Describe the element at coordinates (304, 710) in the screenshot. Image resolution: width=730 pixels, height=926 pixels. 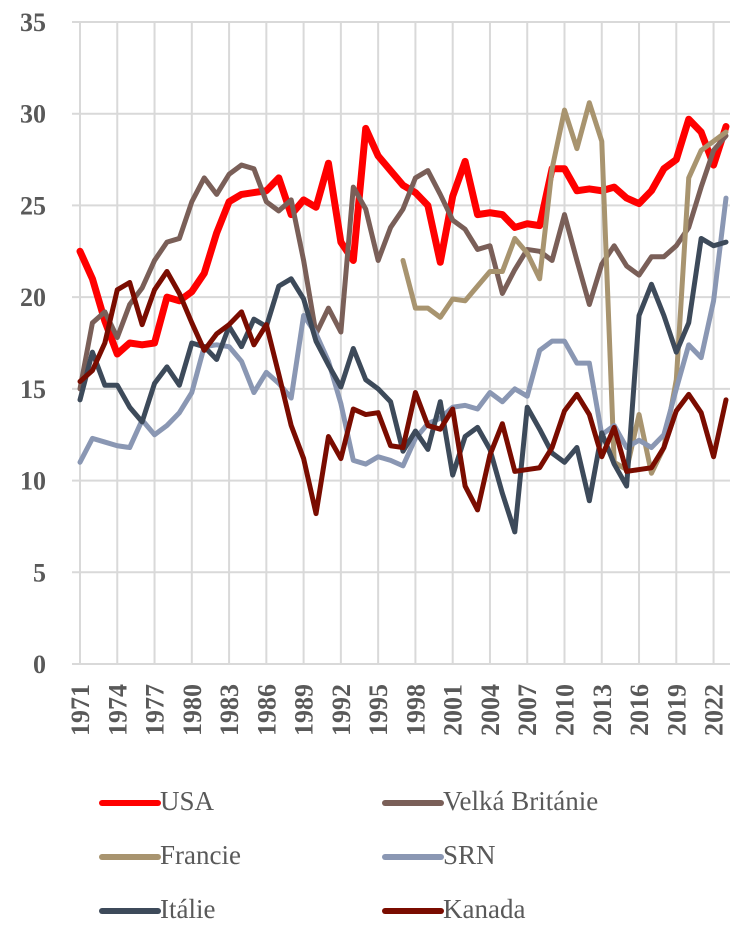
I see `x-tick-label: 1989` at that location.